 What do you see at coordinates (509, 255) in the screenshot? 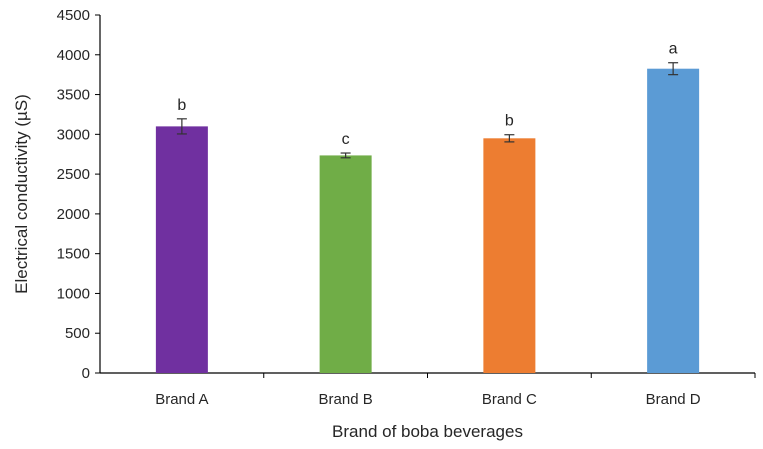
I see `bar-brand-c` at bounding box center [509, 255].